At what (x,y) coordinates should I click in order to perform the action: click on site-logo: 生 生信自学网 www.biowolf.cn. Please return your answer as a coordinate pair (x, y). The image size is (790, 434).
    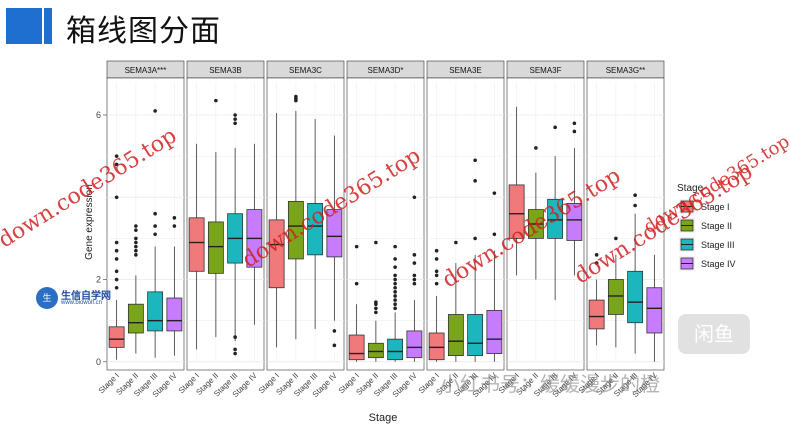
    Looking at the image, I should click on (79, 300).